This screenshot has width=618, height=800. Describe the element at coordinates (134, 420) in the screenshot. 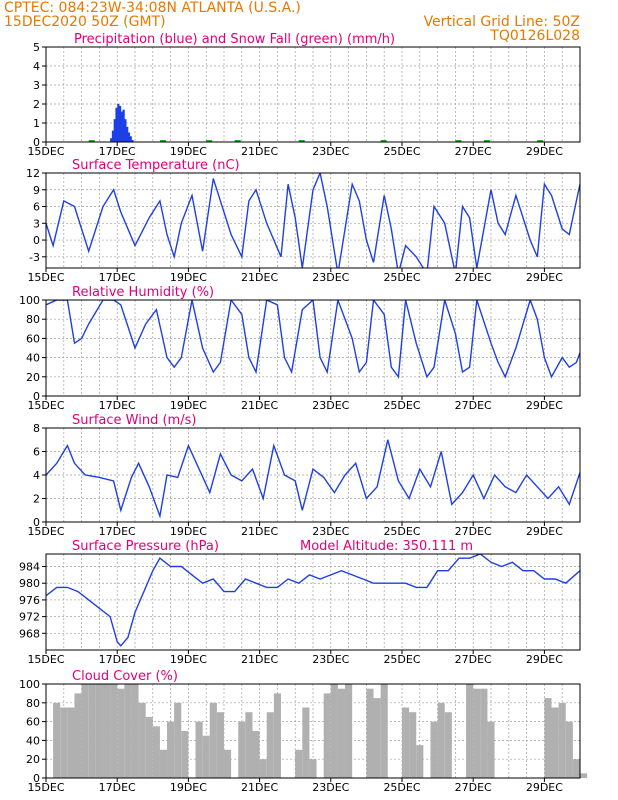

I see `panel-title: Surface Wind (m/s)` at that location.